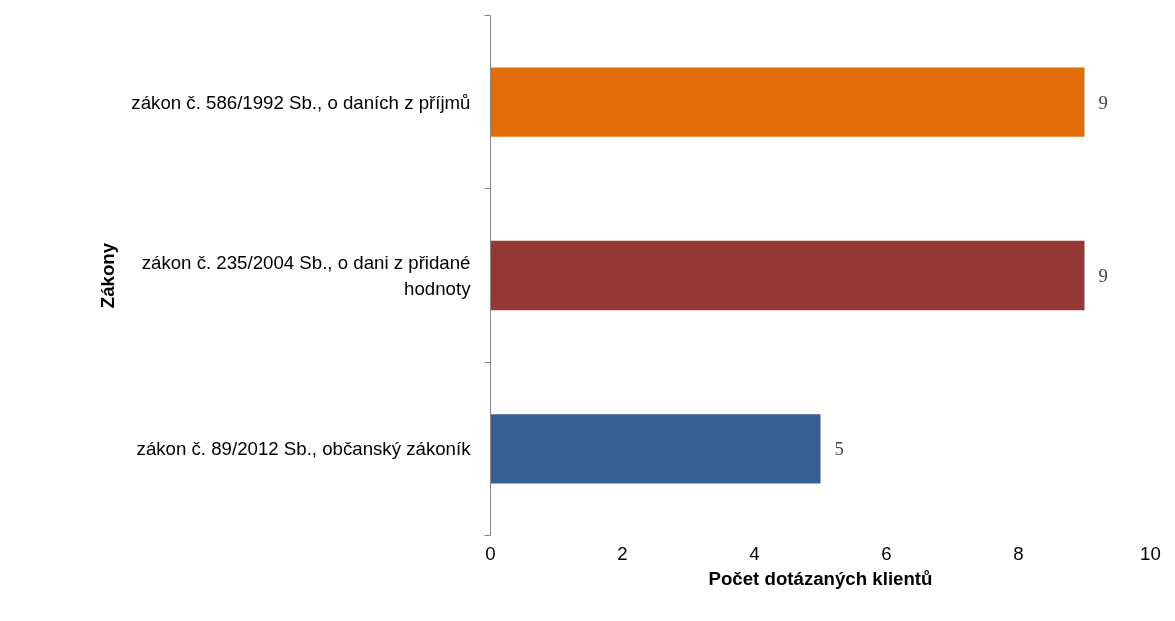 The width and height of the screenshot is (1175, 621). I want to click on y-axis-title: Zákony, so click(108, 275).